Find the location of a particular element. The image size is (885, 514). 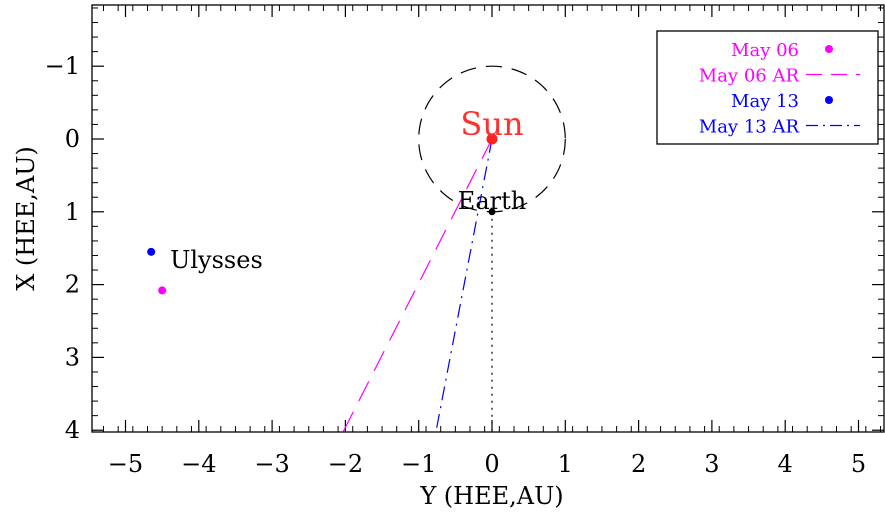

x-tick-label: 1 is located at coordinates (565, 464).